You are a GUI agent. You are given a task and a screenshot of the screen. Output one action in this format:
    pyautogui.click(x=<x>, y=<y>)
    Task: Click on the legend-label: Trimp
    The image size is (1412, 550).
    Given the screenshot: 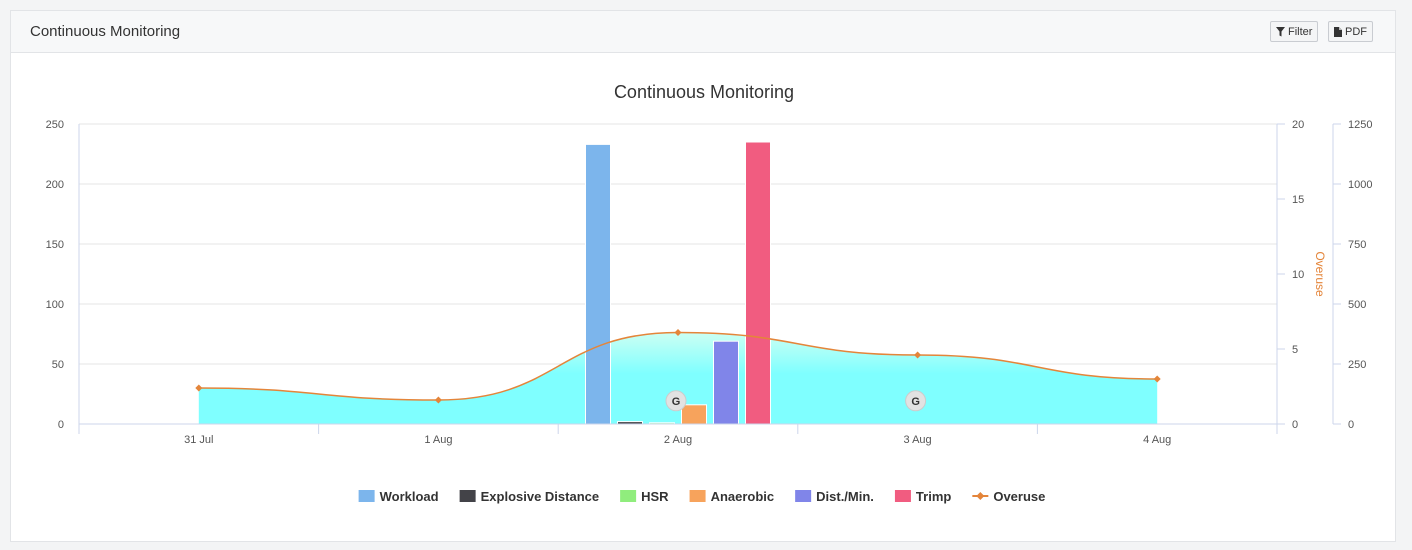 What is the action you would take?
    pyautogui.click(x=933, y=496)
    